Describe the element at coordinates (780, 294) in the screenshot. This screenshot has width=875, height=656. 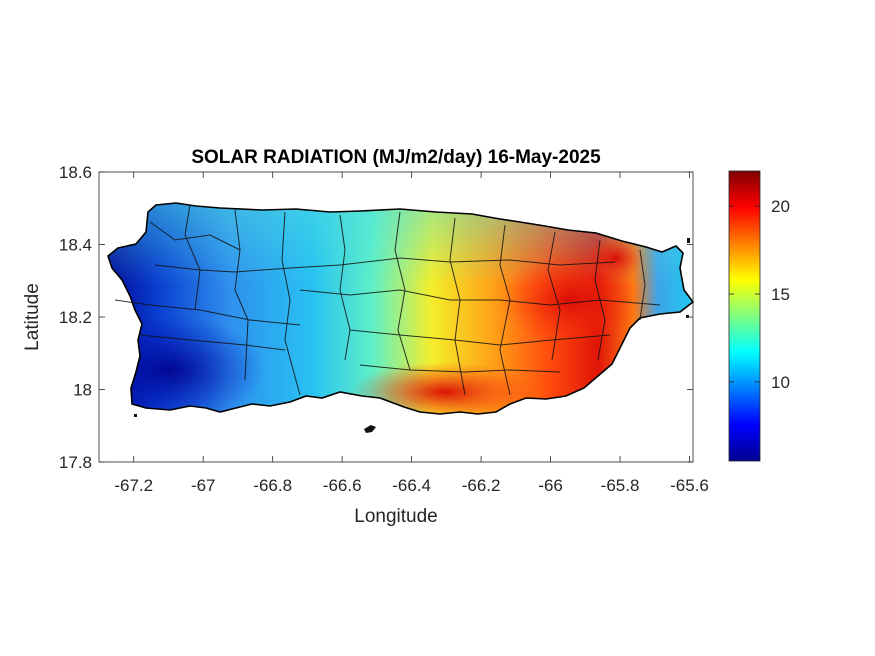
I see `colorbar-tick-label: 15` at that location.